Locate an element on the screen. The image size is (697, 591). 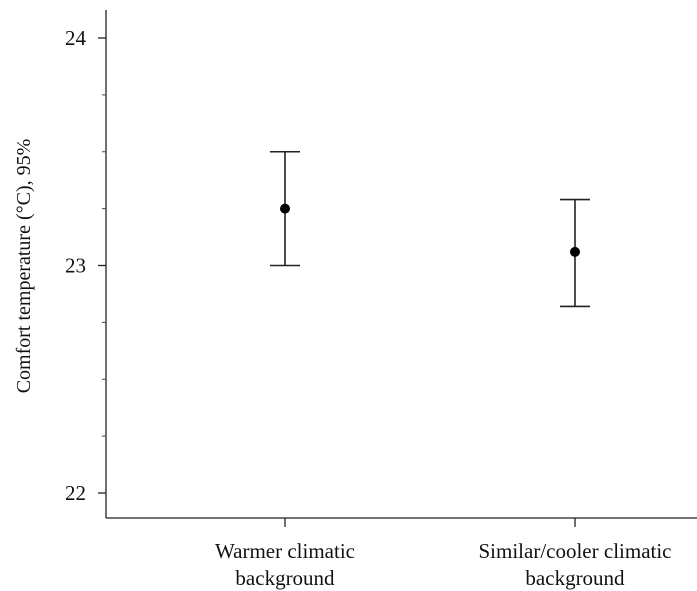
chart-marks is located at coordinates (430, 229).